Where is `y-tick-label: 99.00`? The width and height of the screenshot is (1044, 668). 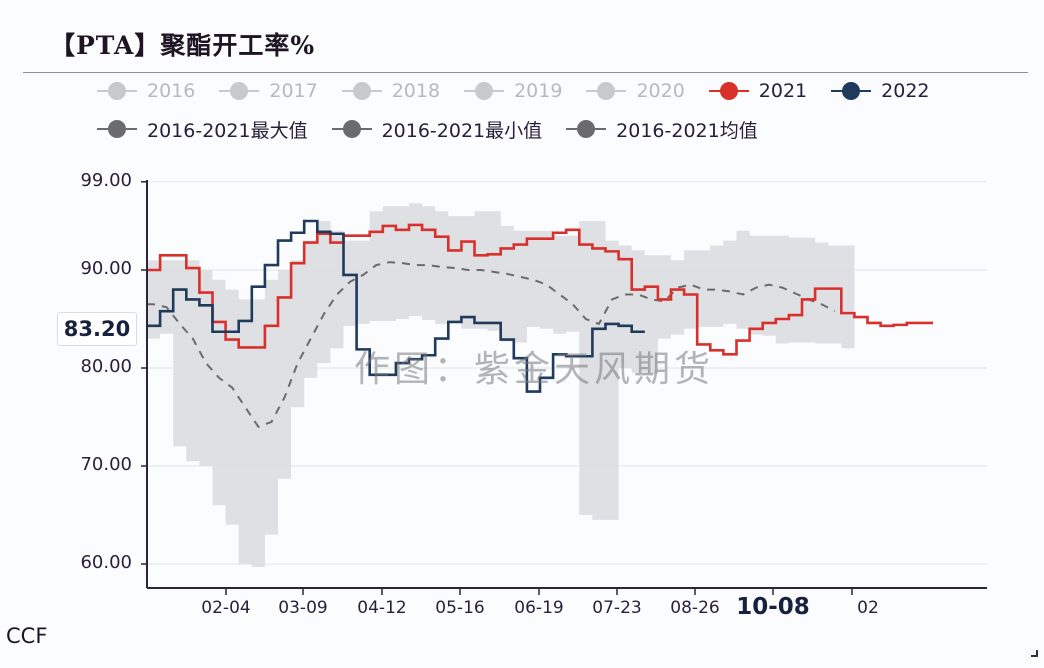
y-tick-label: 99.00 is located at coordinates (106, 180).